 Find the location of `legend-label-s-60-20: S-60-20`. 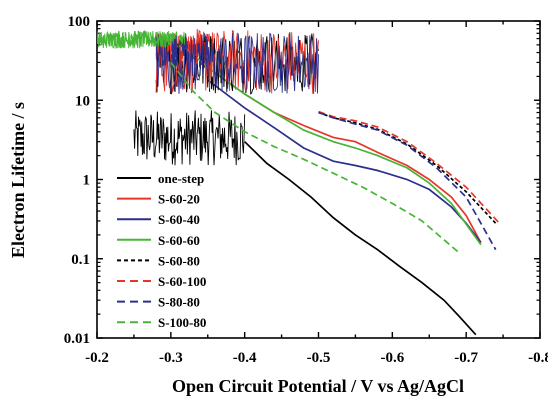

legend-label-s-60-20: S-60-20 is located at coordinates (179, 199).